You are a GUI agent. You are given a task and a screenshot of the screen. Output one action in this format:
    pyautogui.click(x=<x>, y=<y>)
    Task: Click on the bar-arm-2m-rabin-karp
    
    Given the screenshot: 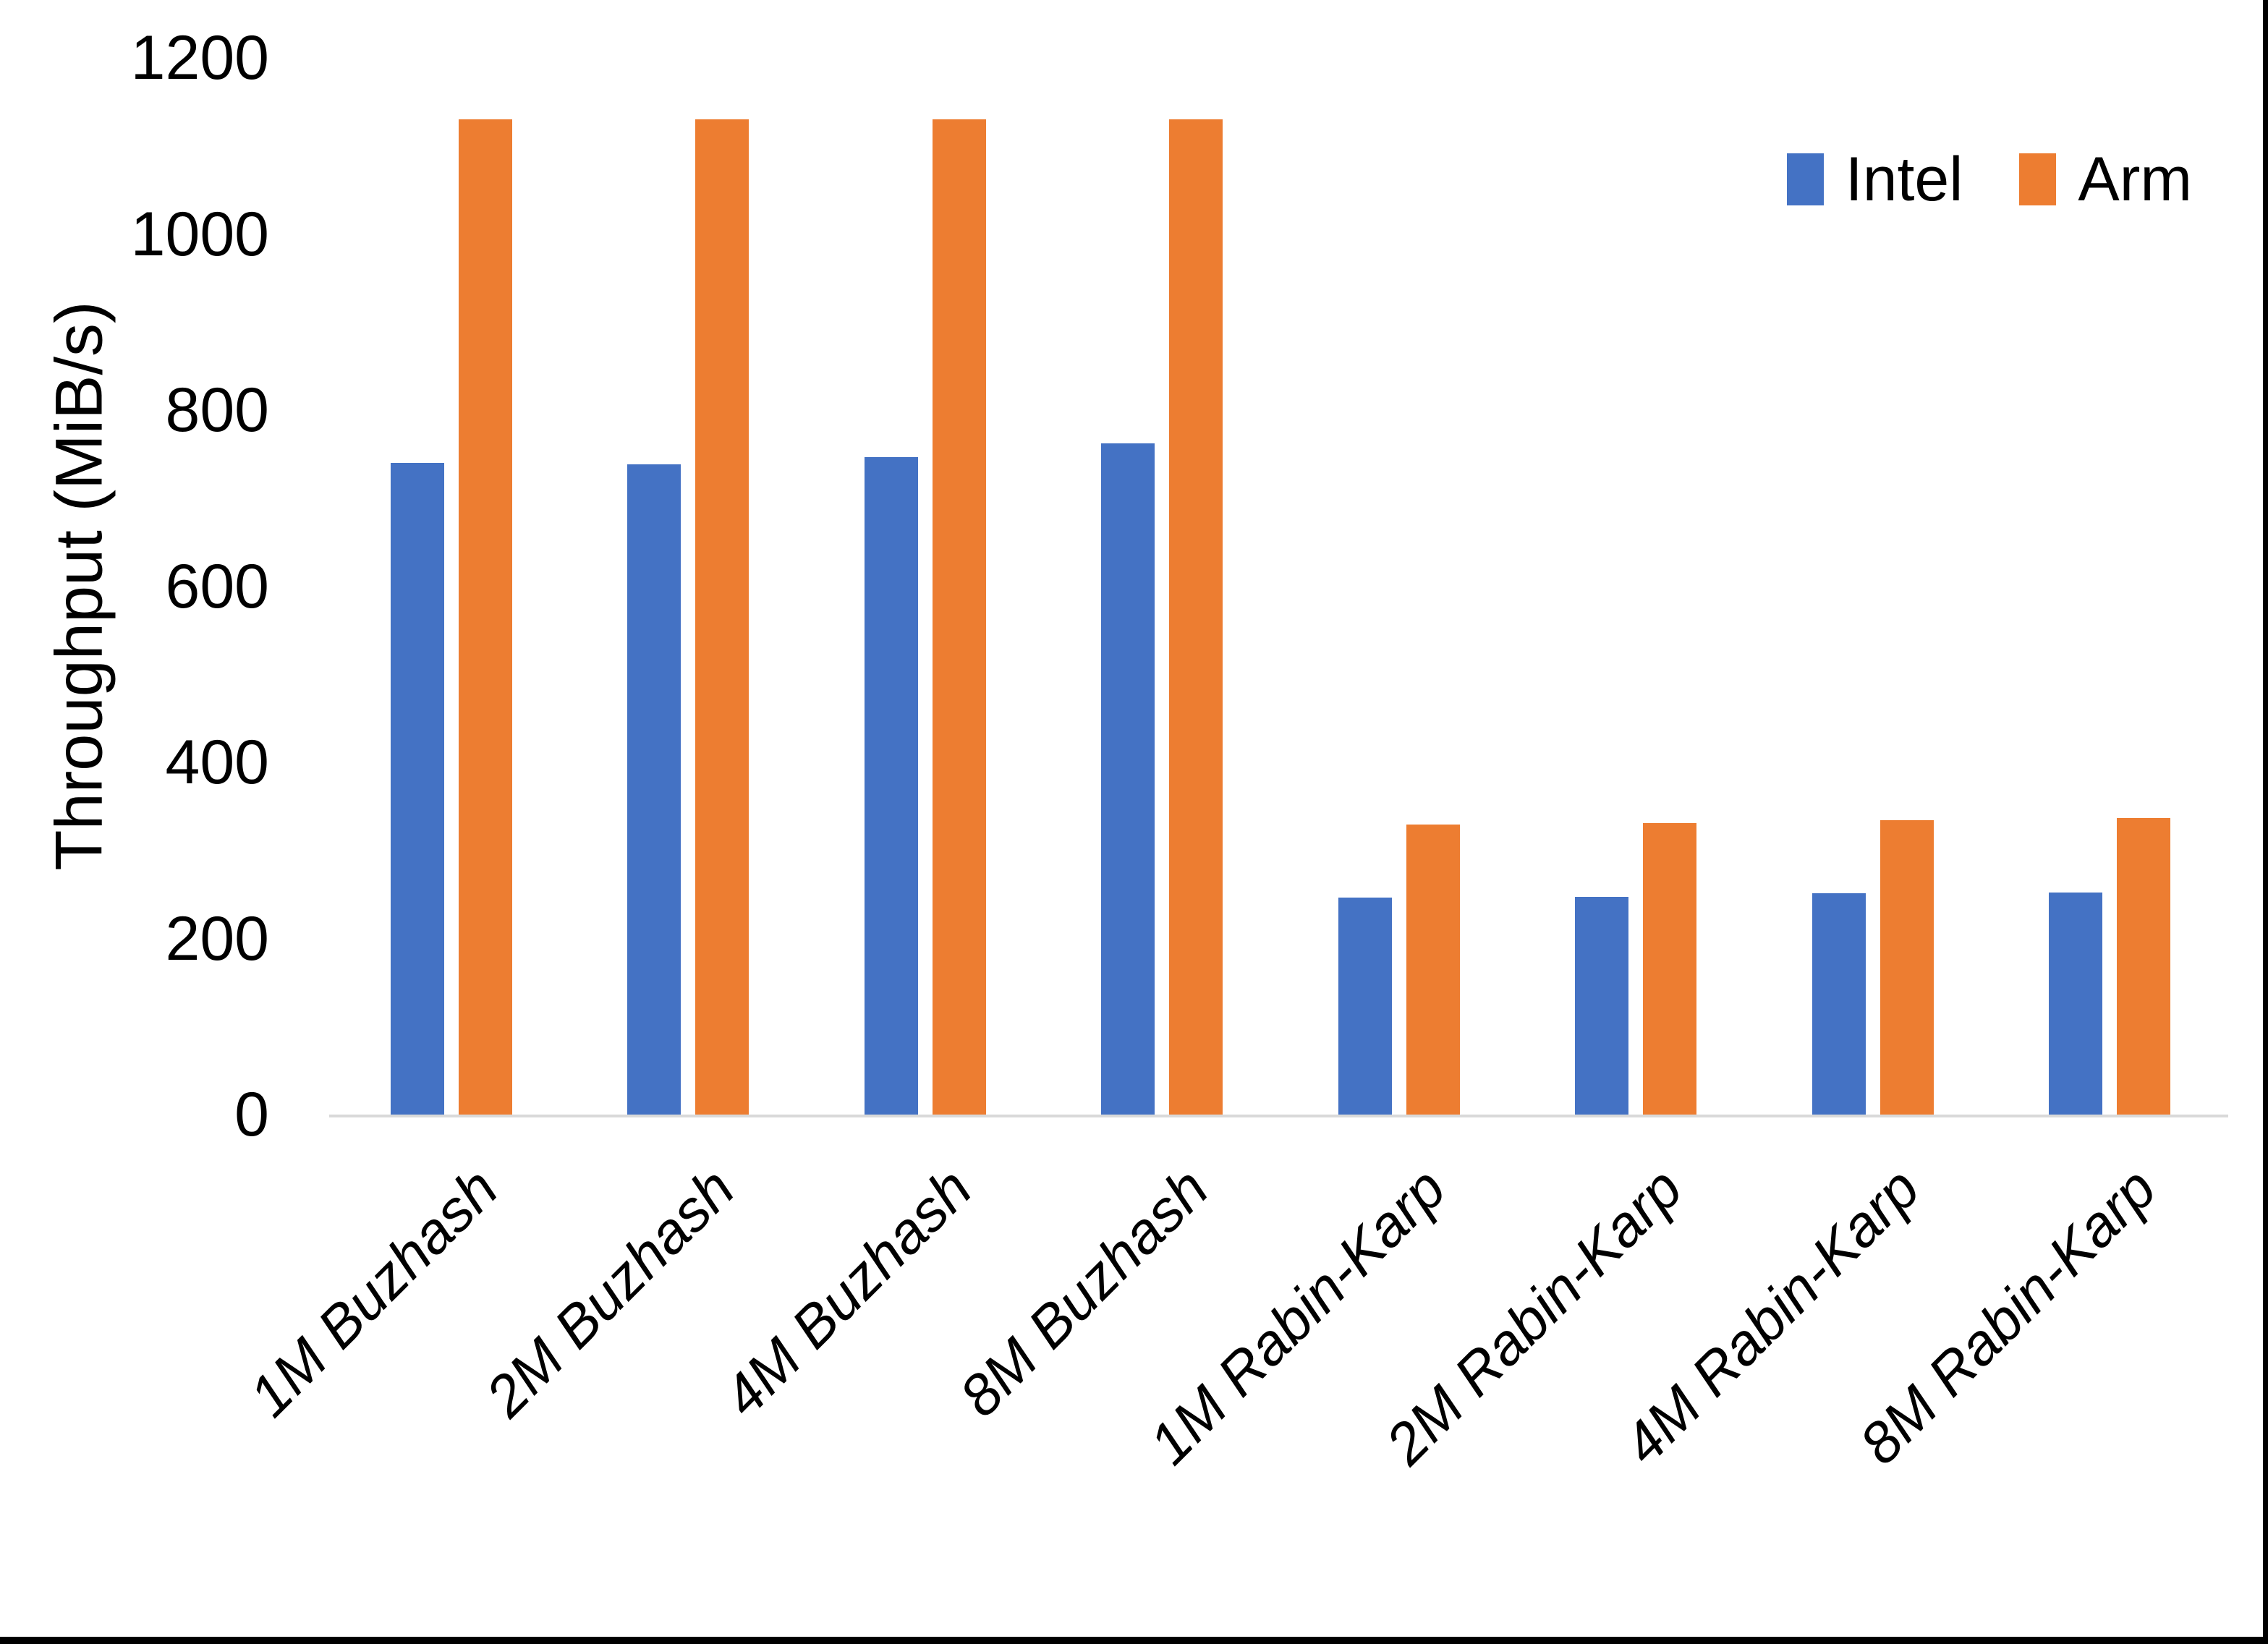 What is the action you would take?
    pyautogui.click(x=1669, y=969)
    